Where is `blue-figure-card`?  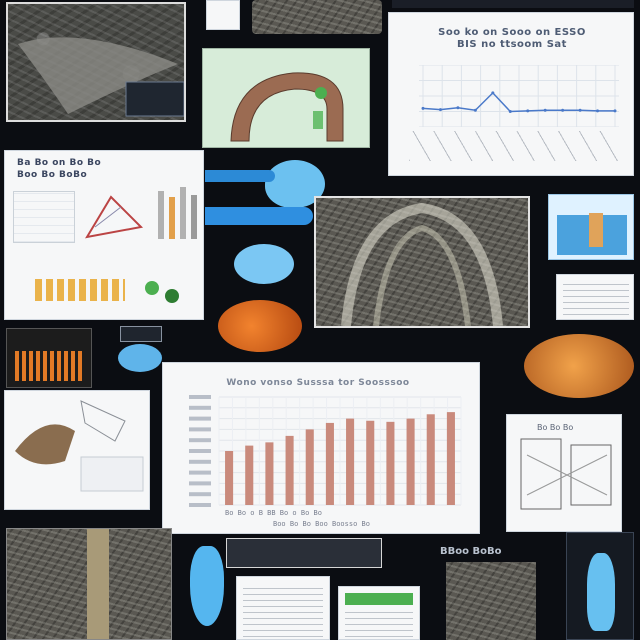
blue-figure-card is located at coordinates (600, 586).